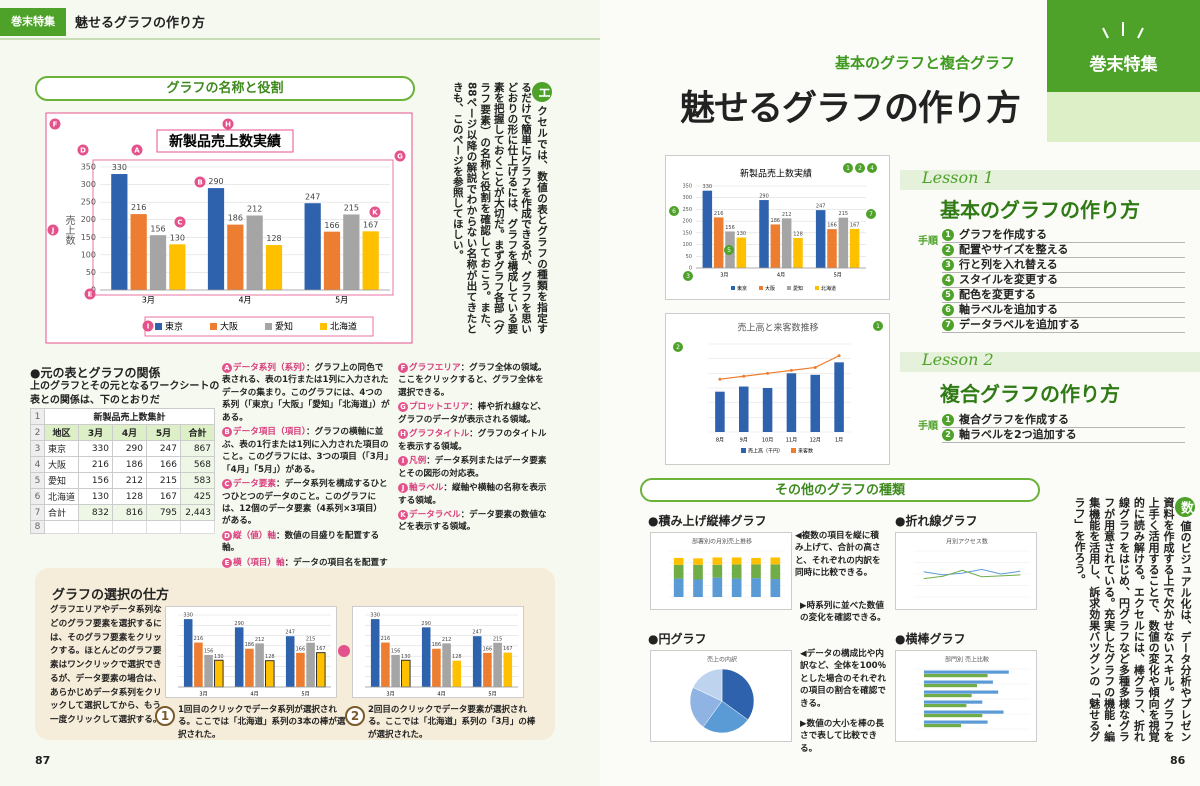 The height and width of the screenshot is (786, 1200). What do you see at coordinates (197, 432) in the screenshot?
I see `header-cell: 合計` at bounding box center [197, 432].